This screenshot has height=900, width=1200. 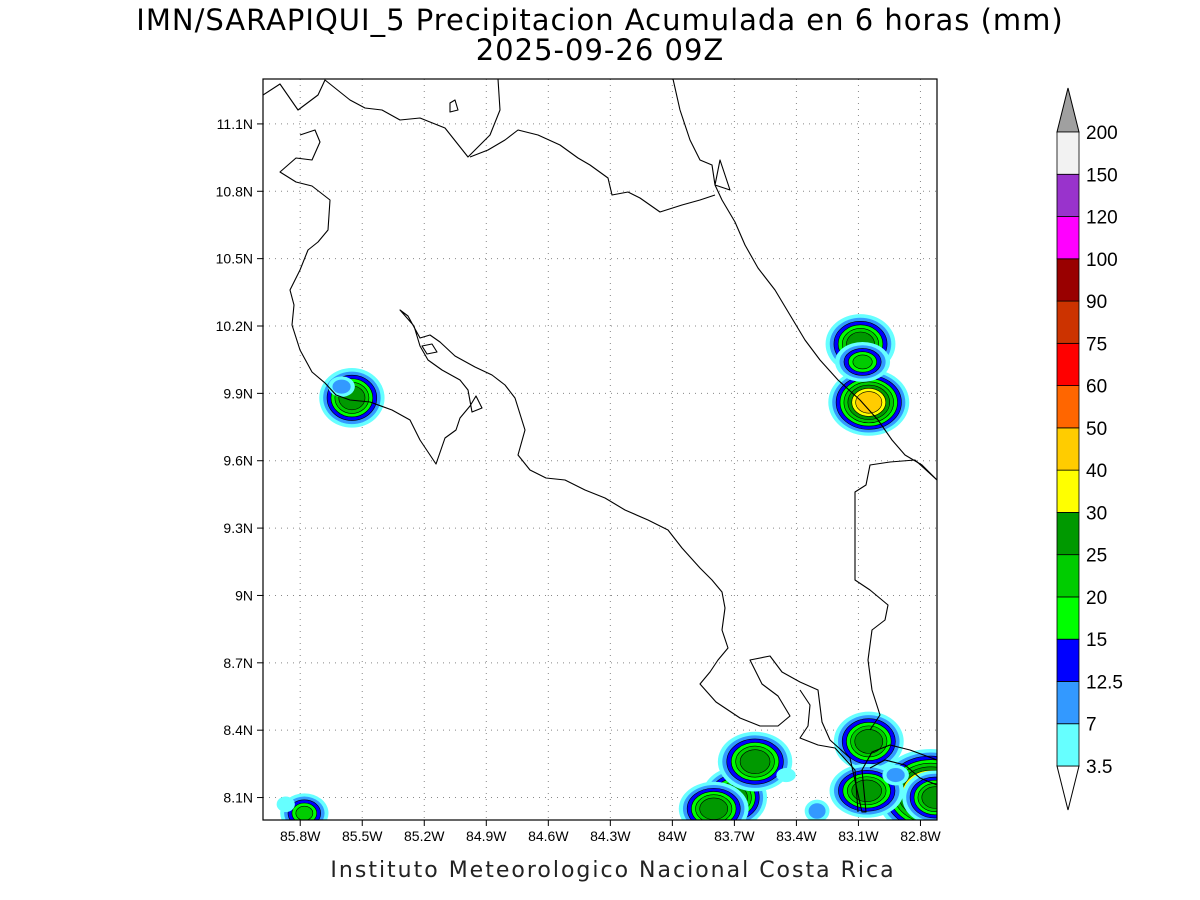 I want to click on colorbar-under-arrow, so click(x=1068, y=788).